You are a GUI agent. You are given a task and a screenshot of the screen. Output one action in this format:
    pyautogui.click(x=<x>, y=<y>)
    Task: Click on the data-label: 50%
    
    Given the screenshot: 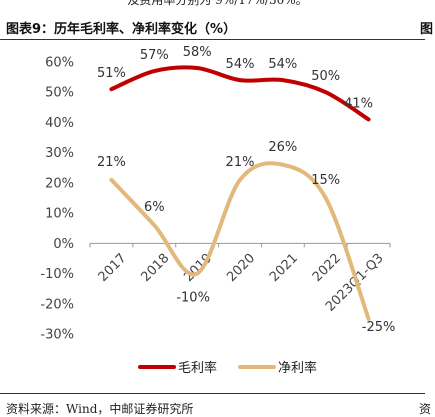 What is the action you would take?
    pyautogui.click(x=325, y=76)
    